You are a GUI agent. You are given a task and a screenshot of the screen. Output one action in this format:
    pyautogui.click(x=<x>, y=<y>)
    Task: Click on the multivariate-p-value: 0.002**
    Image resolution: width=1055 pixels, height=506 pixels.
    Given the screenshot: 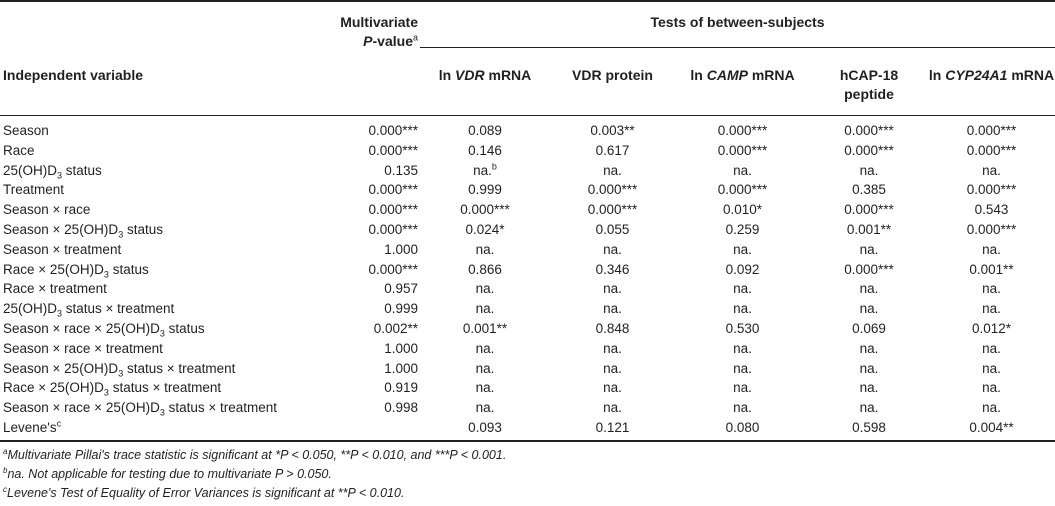 What is the action you would take?
    pyautogui.click(x=395, y=328)
    